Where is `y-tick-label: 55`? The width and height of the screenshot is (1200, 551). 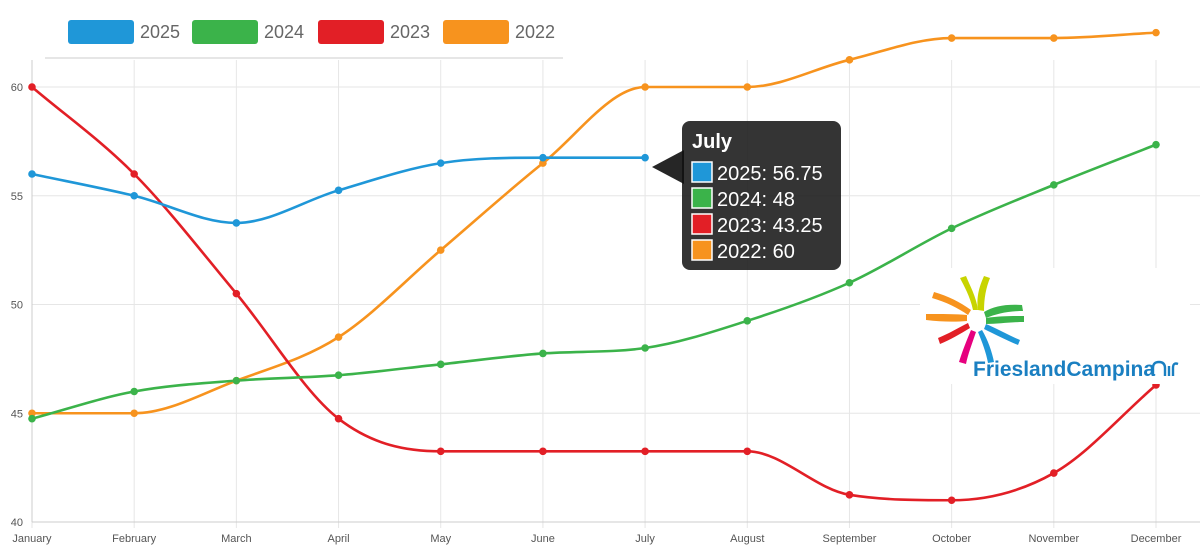
y-tick-label: 55 is located at coordinates (17, 197).